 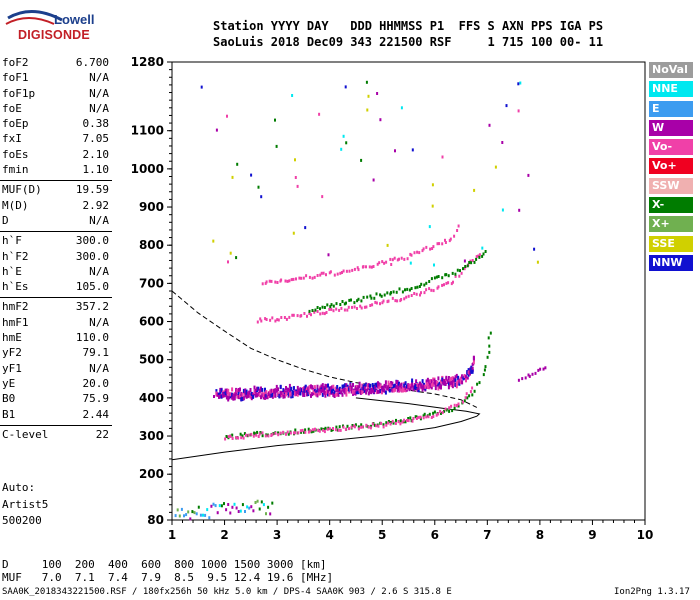 What do you see at coordinates (56, 206) in the screenshot?
I see `param-row: M(D) 2.92` at bounding box center [56, 206].